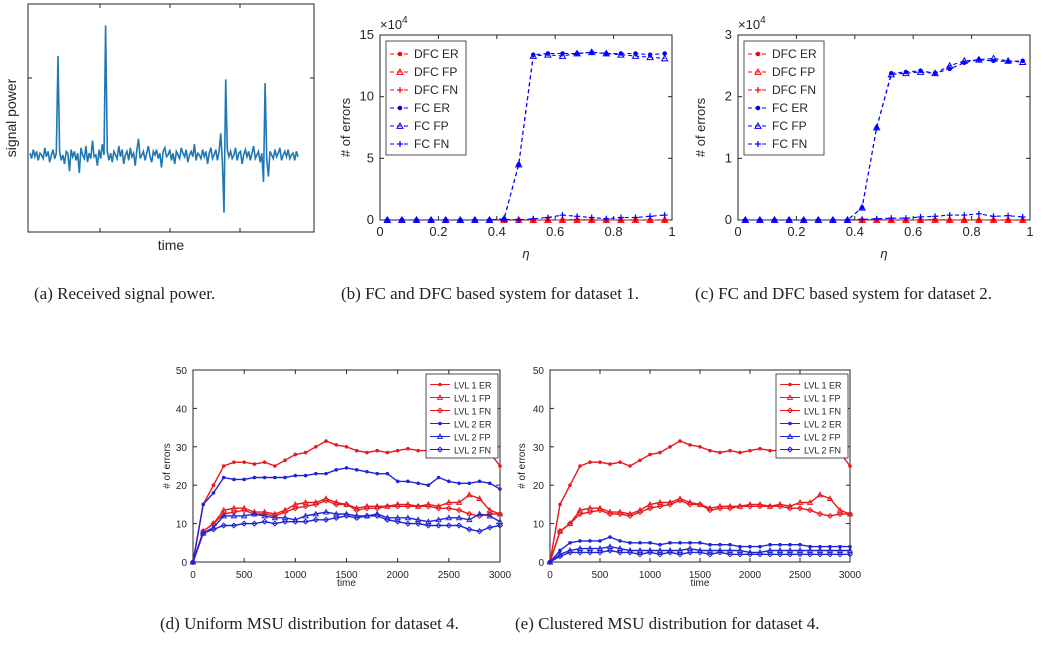 This screenshot has width=1049, height=664. What do you see at coordinates (752, 23) in the screenshot?
I see `exponent-label: ×10⁴` at bounding box center [752, 23].